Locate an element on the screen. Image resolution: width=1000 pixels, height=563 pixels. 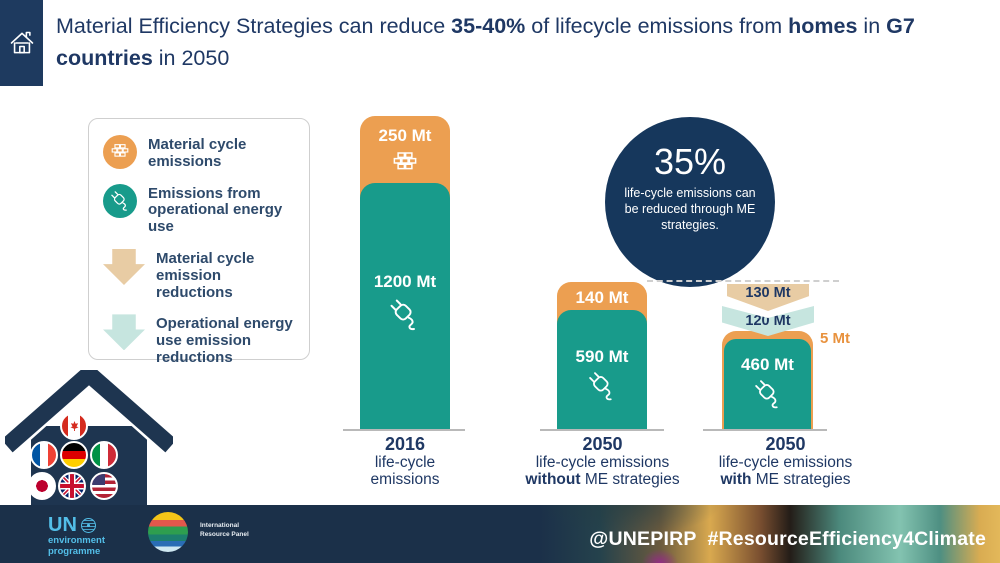
unep-logo-text: programme is located at coordinates (74, 552).